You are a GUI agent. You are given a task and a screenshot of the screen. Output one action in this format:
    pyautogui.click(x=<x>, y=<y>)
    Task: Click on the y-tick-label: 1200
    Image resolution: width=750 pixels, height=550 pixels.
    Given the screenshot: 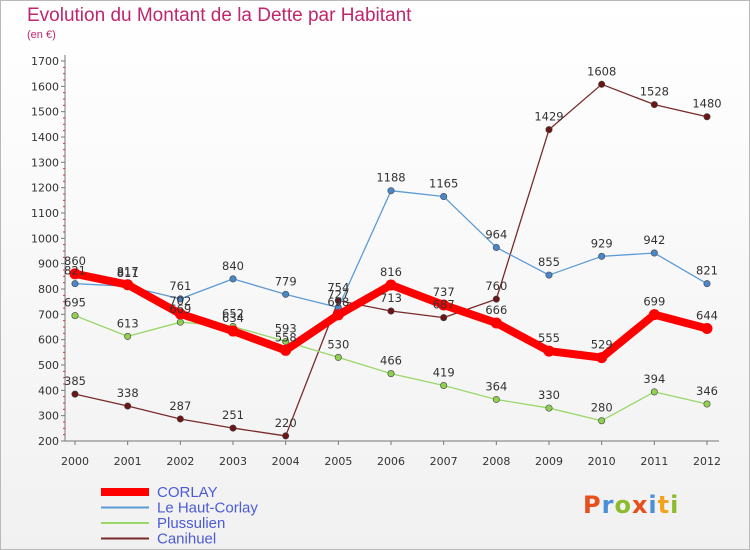 What is the action you would take?
    pyautogui.click(x=45, y=188)
    